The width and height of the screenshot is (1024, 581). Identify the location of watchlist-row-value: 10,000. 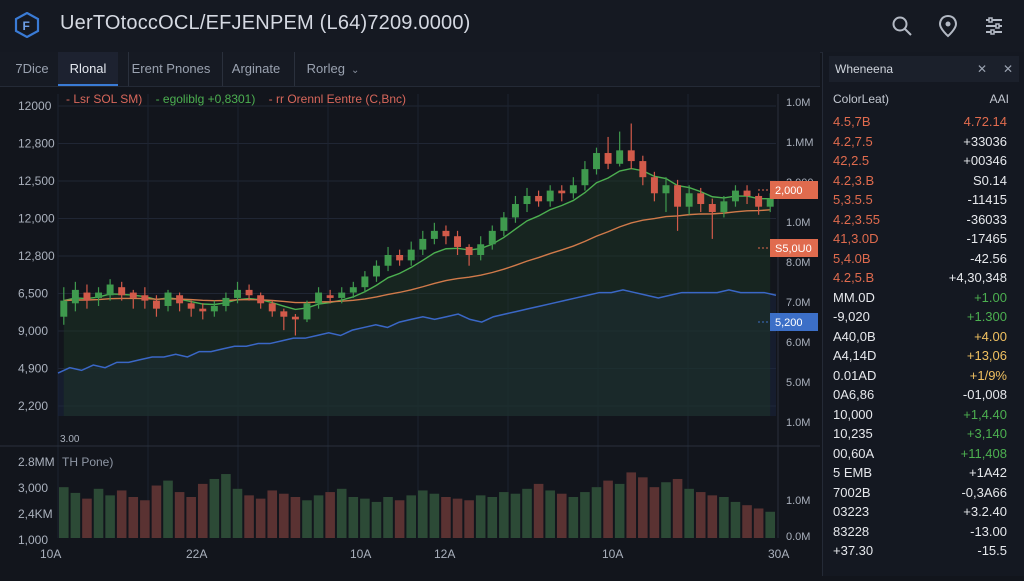
(853, 414).